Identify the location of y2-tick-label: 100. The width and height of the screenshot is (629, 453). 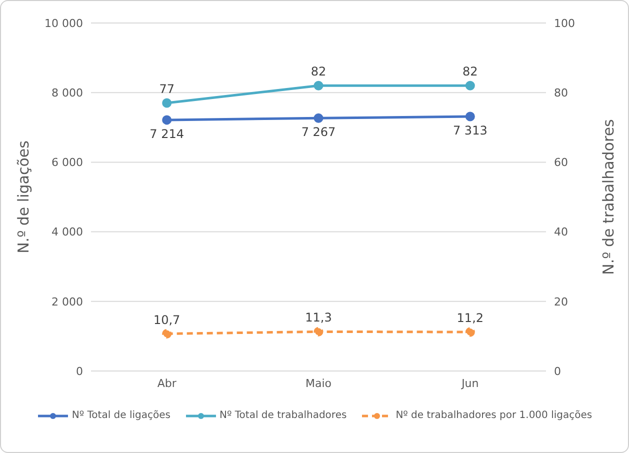
(564, 23).